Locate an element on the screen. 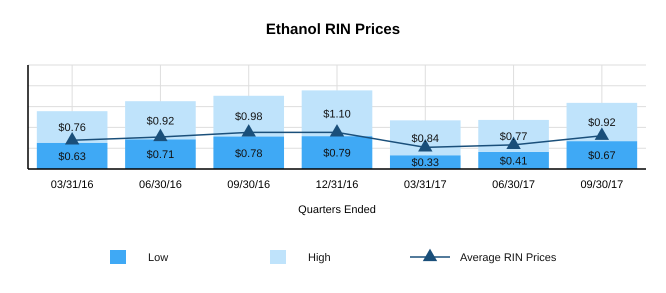  data-label: $0.84 is located at coordinates (426, 138).